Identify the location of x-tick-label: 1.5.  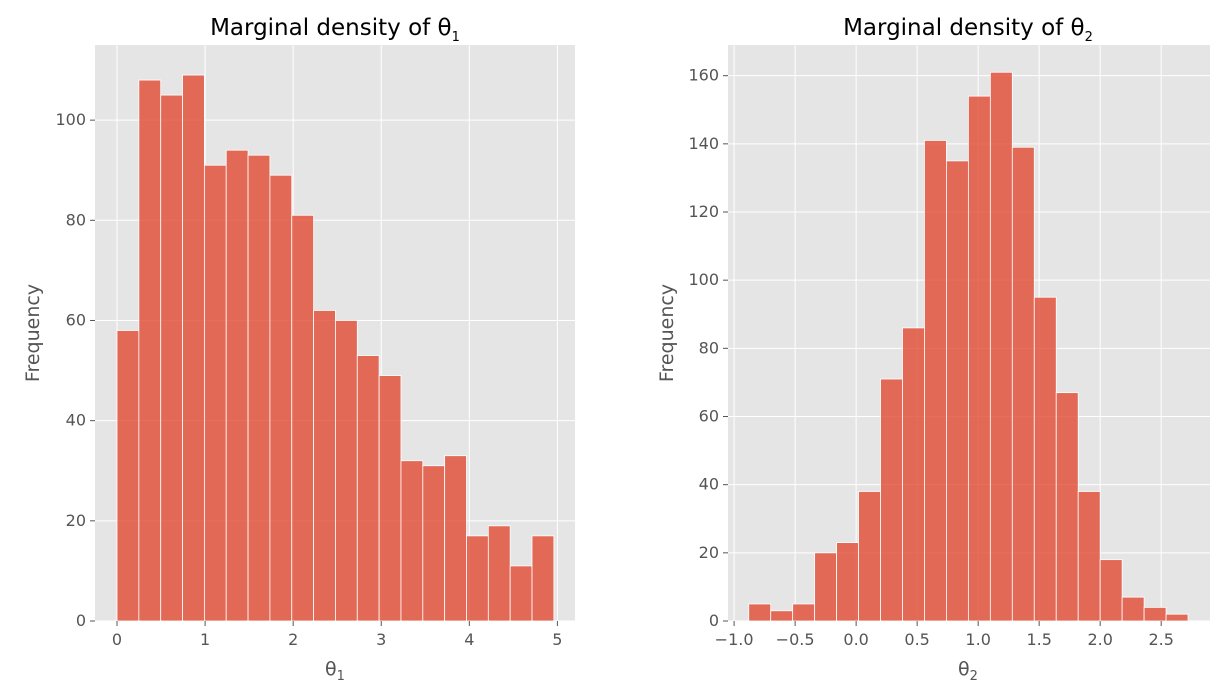
(1038, 639).